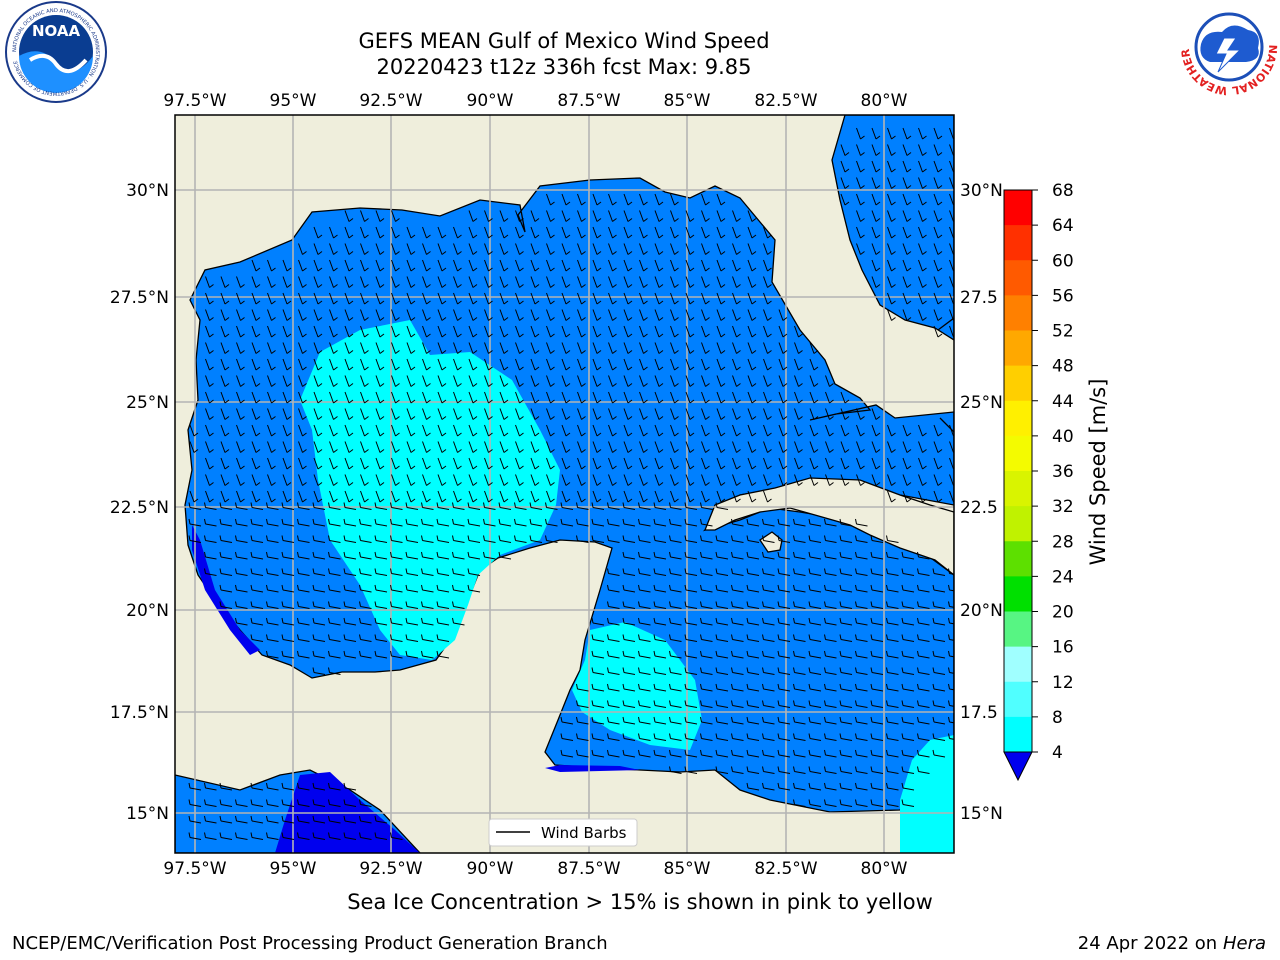  Describe the element at coordinates (1098, 472) in the screenshot. I see `colorbar-label: Wind Speed [m/s]` at that location.